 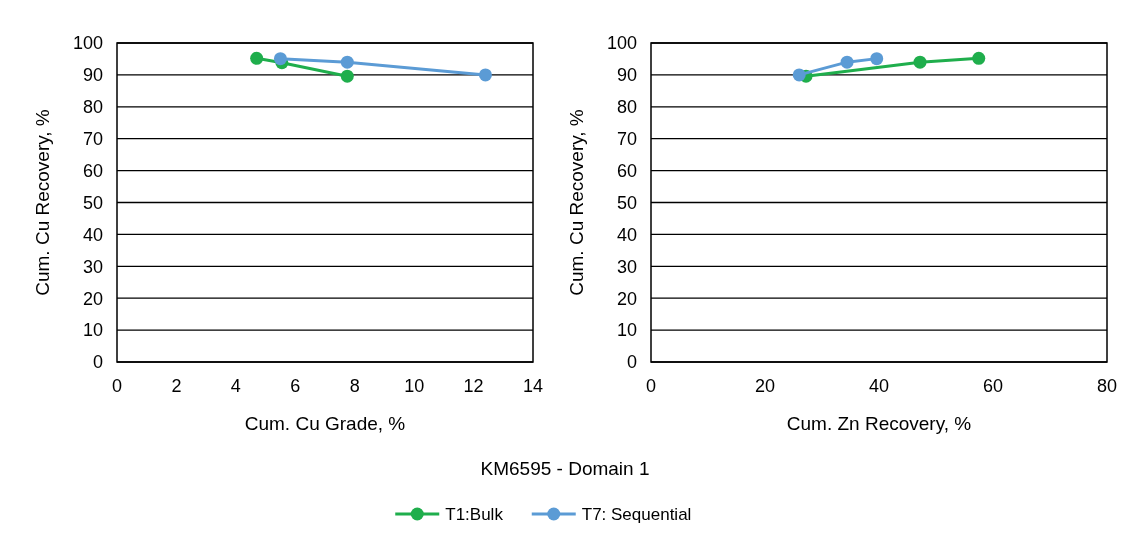 What do you see at coordinates (565, 468) in the screenshot?
I see `text: KM6595 - Domain 1` at bounding box center [565, 468].